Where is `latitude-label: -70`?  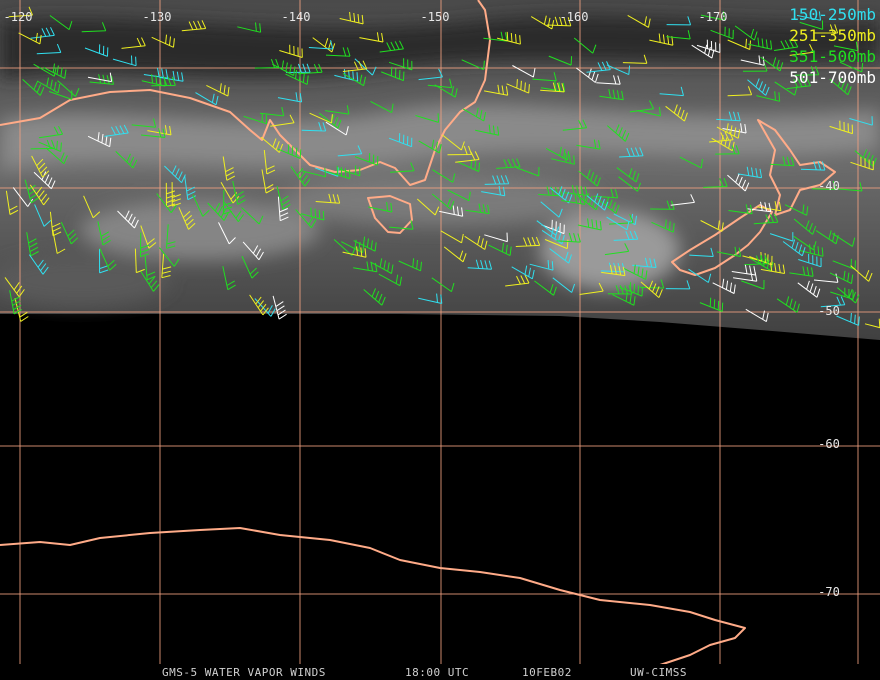
latitude-label: -70 is located at coordinates (829, 592).